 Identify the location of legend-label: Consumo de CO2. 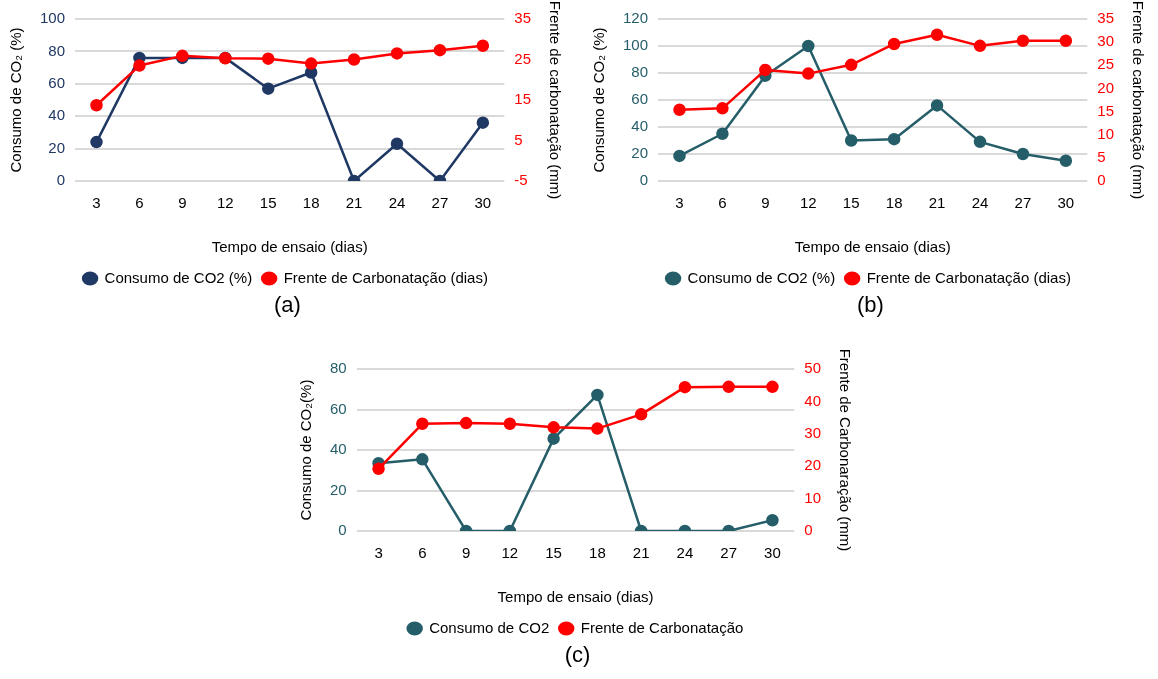
(489, 627).